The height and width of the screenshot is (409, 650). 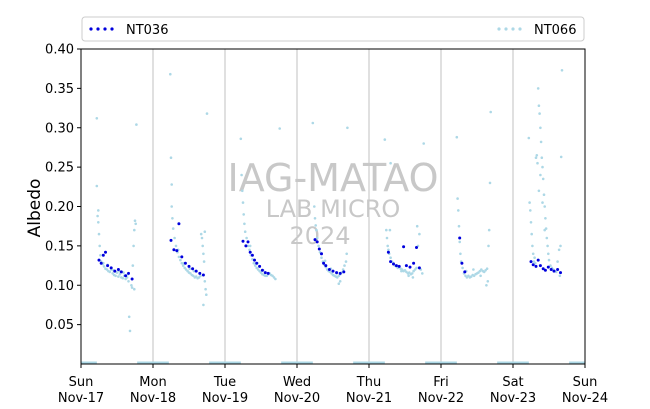 What do you see at coordinates (59, 128) in the screenshot?
I see `y-tick-label: 0.30` at bounding box center [59, 128].